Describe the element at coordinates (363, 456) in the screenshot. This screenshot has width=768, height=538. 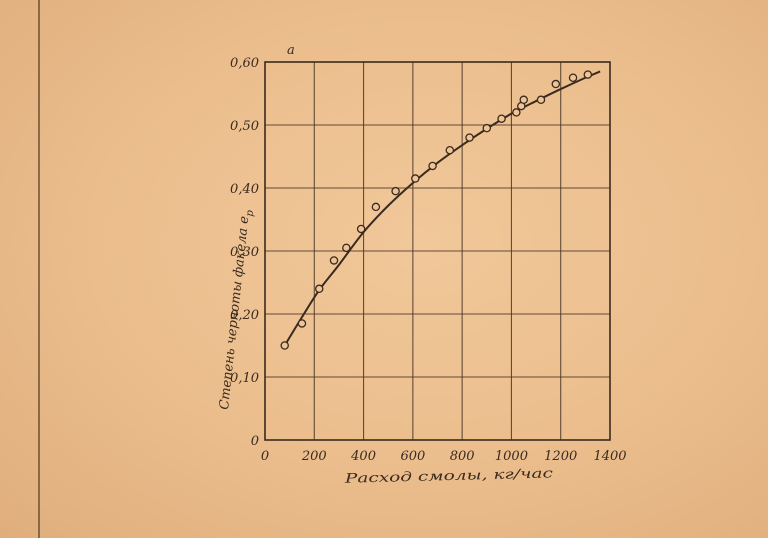
I see `x-tick-label-2: 400` at that location.